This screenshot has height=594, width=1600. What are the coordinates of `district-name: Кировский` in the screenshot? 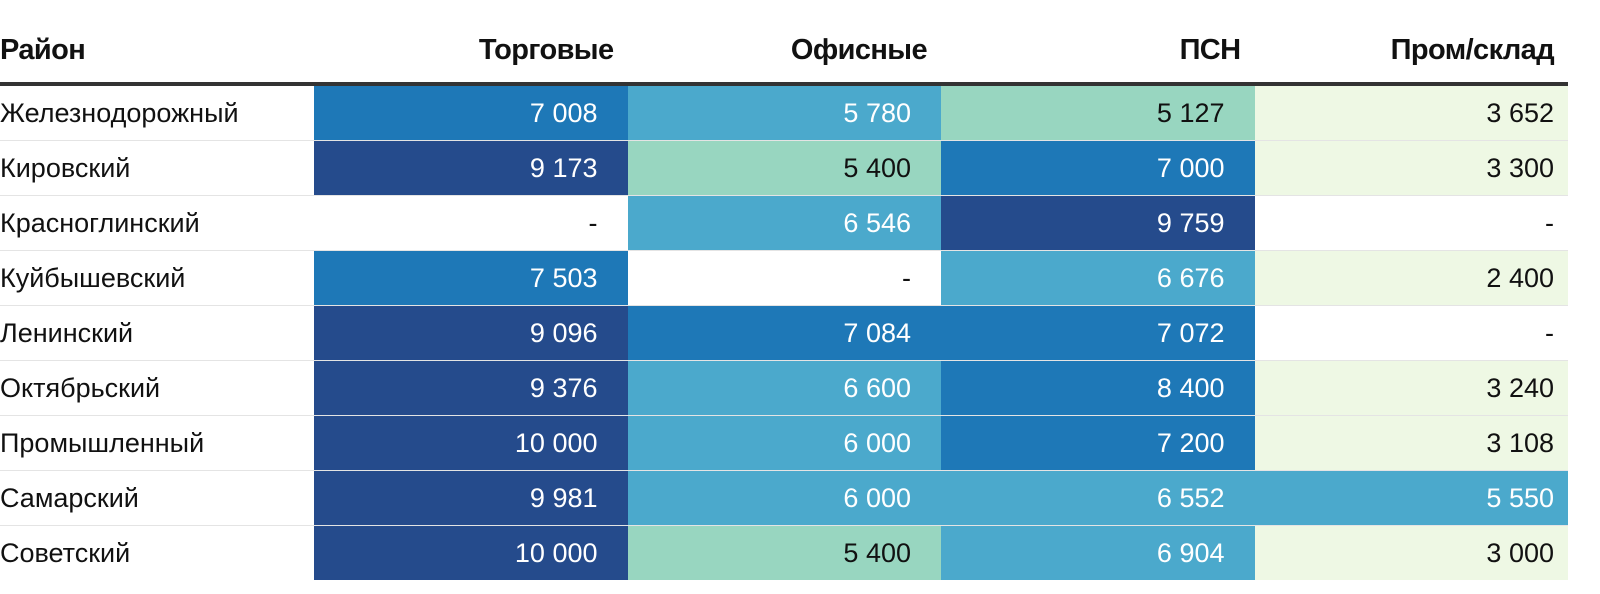 It's located at (157, 168).